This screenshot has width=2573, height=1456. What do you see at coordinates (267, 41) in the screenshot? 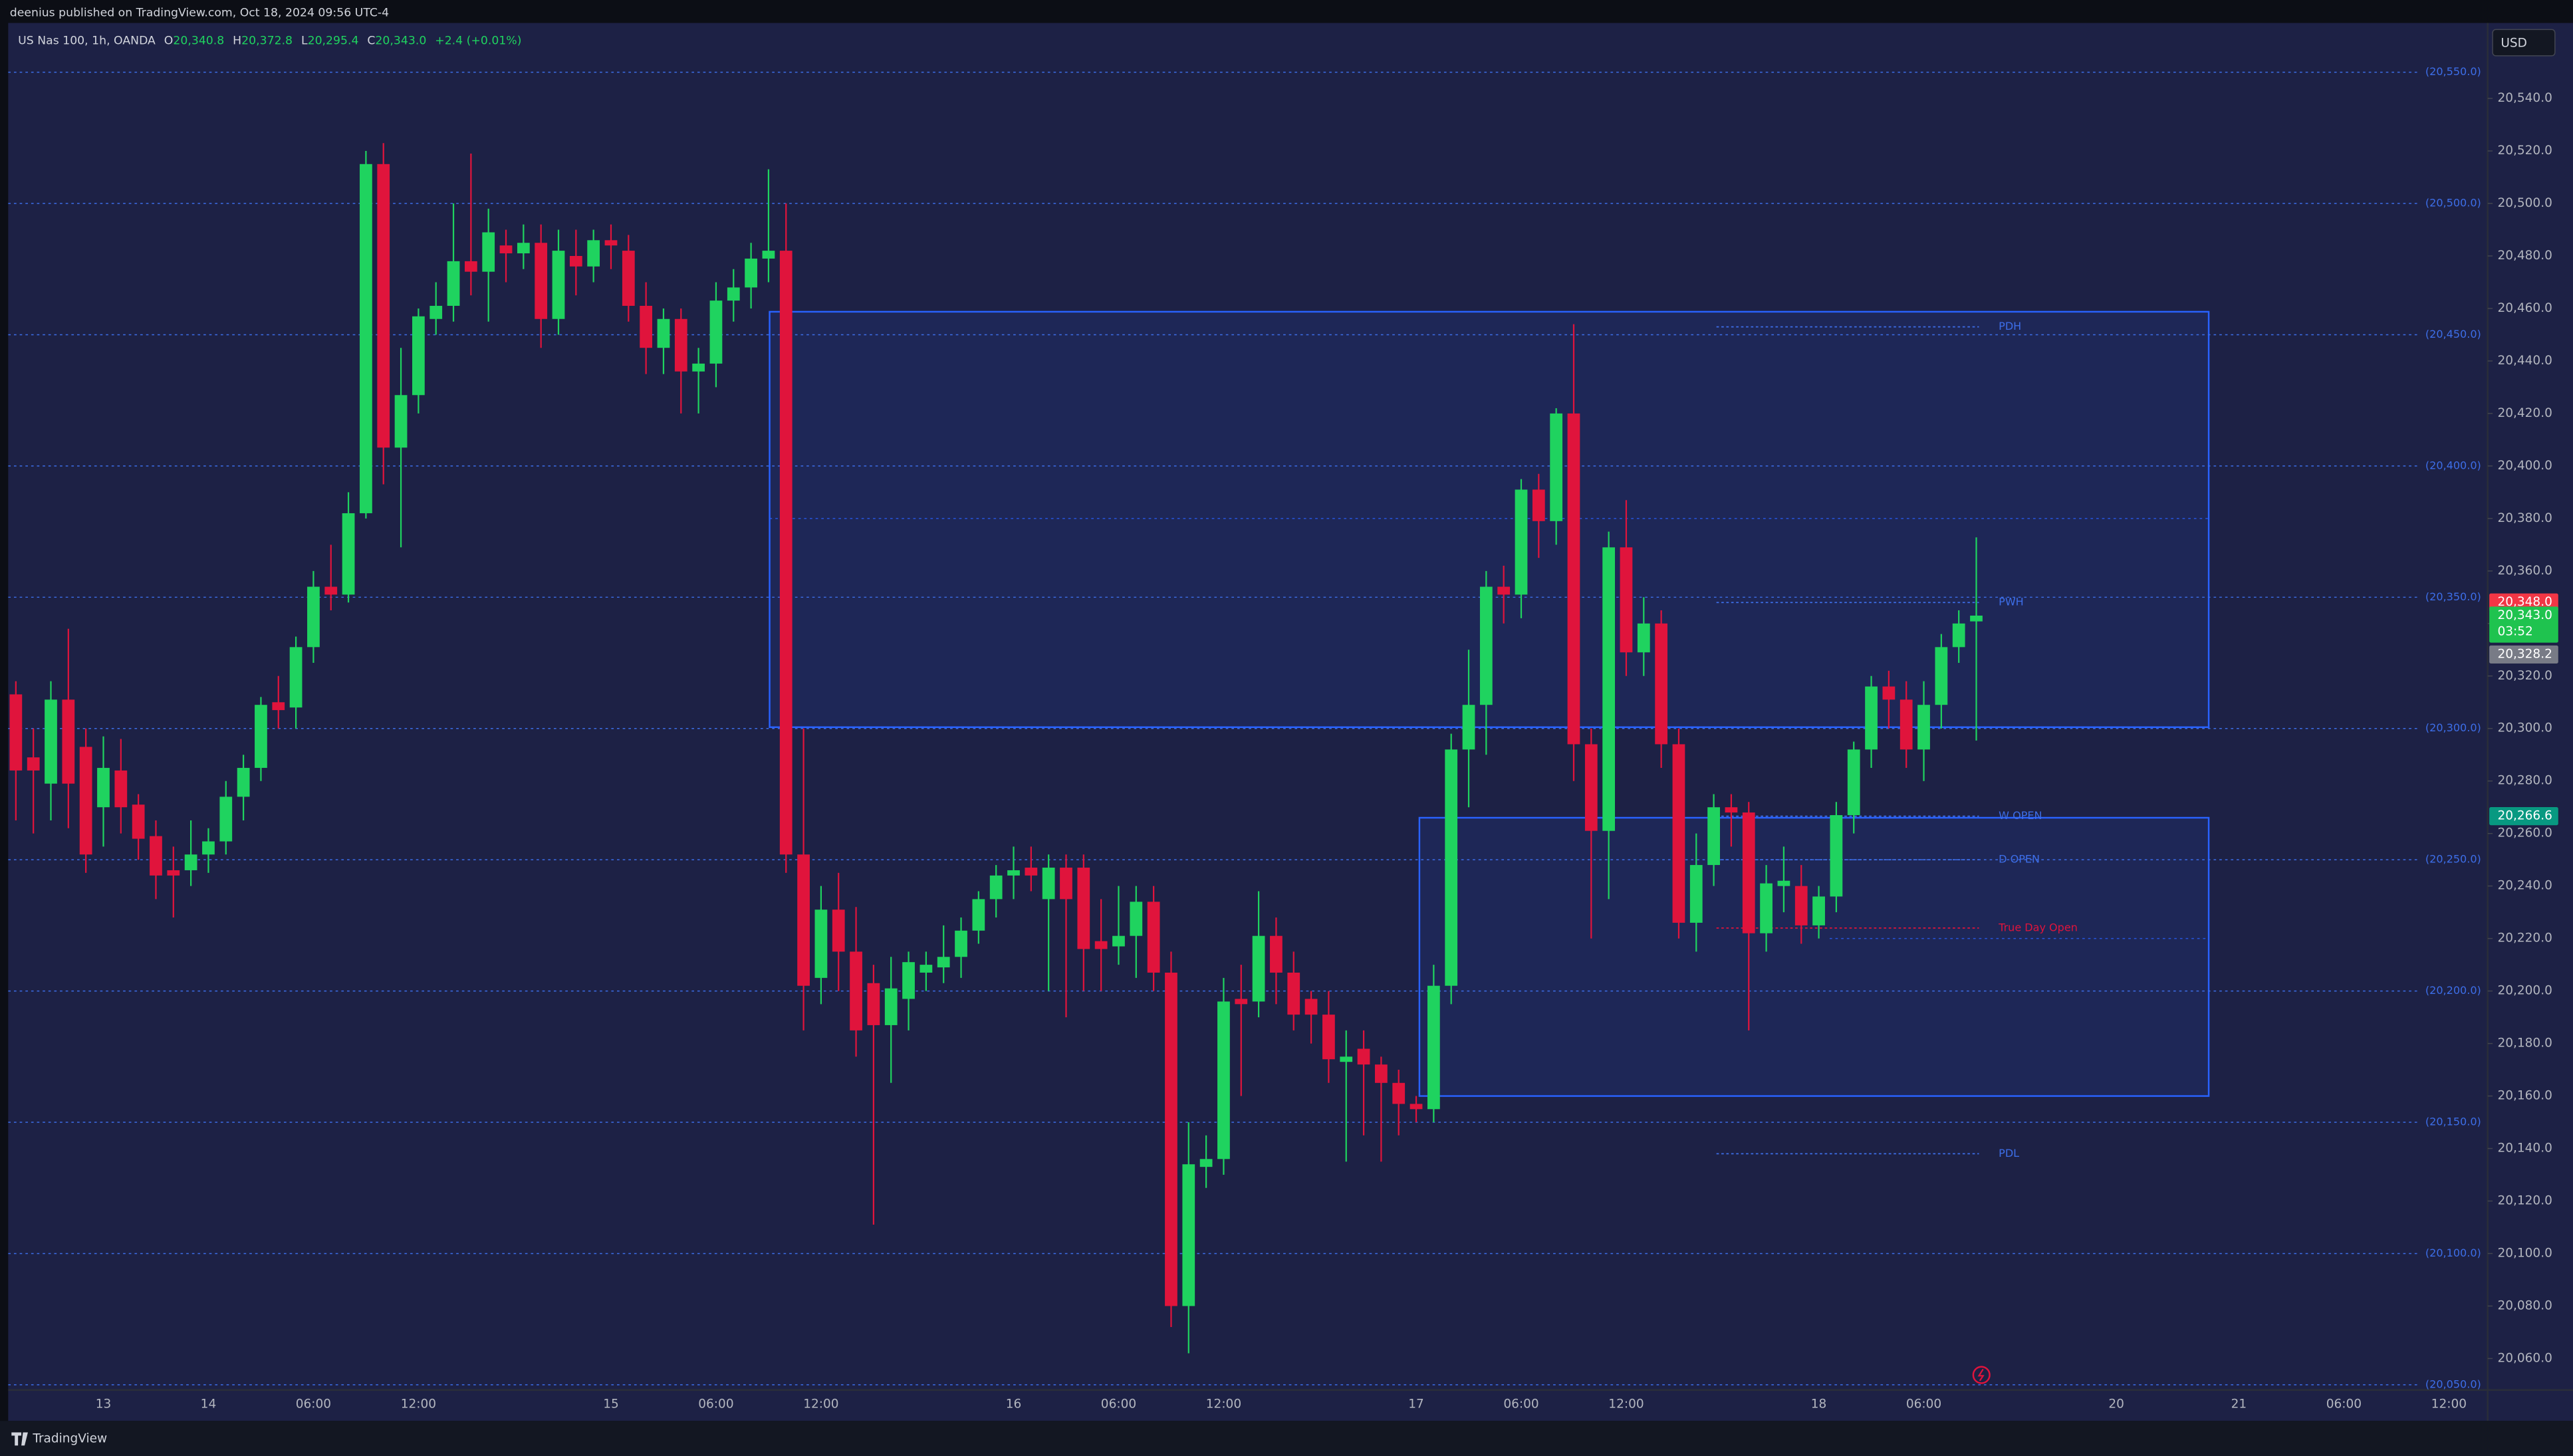
I see `legend-value: 20,372.8` at bounding box center [267, 41].